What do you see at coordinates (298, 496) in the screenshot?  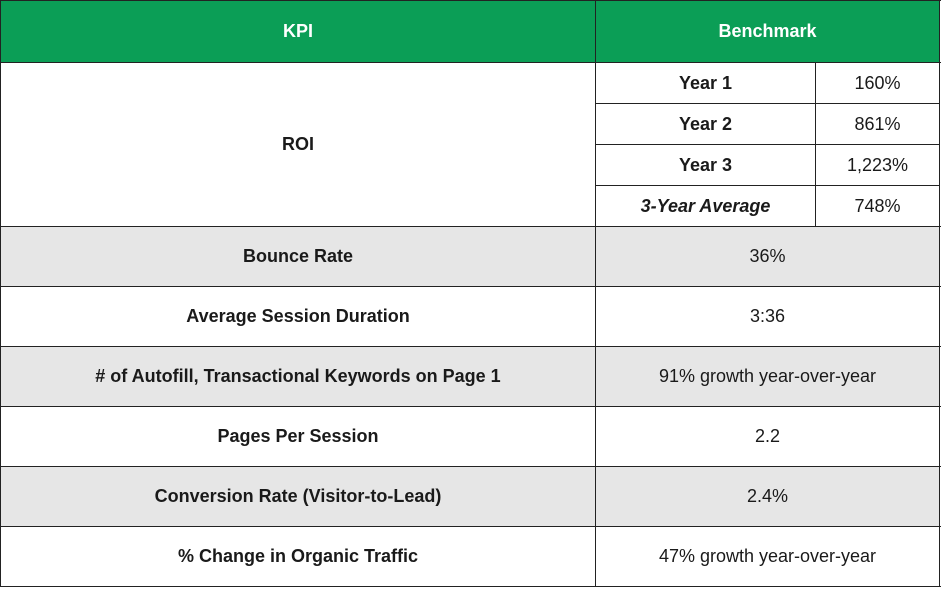 I see `row-conversion-rate-label: Conversion Rate (Visitor-to-Lead)` at bounding box center [298, 496].